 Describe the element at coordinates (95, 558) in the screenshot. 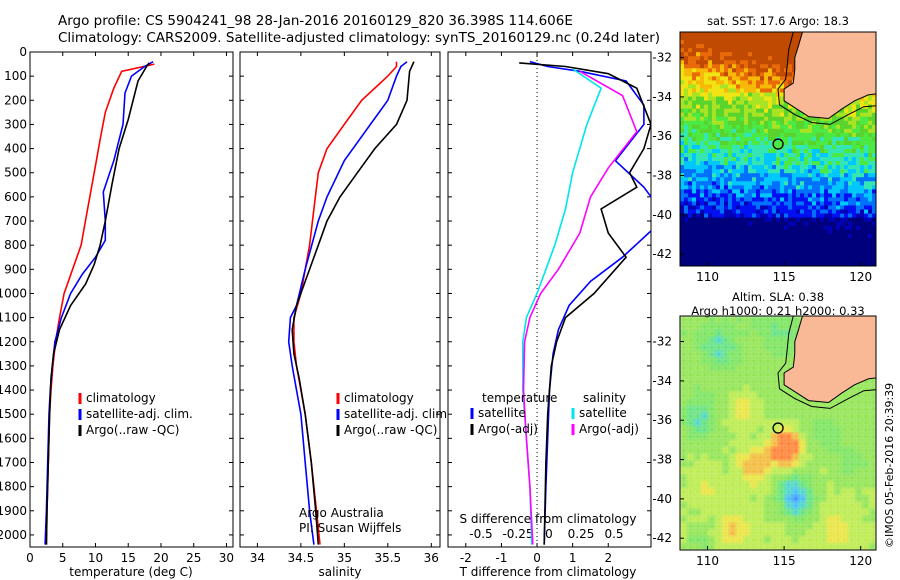

I see `x-tick-label: 10` at that location.